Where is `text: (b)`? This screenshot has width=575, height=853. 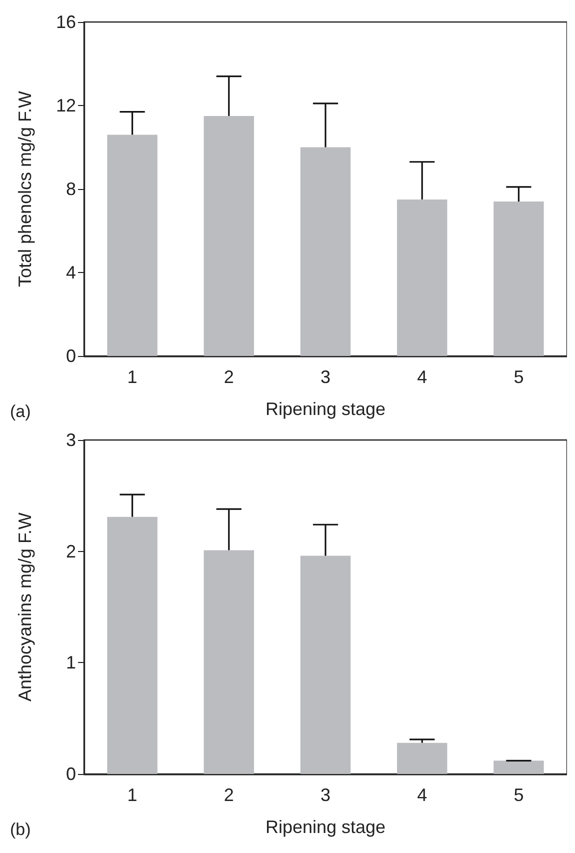
text: (b) is located at coordinates (20, 829).